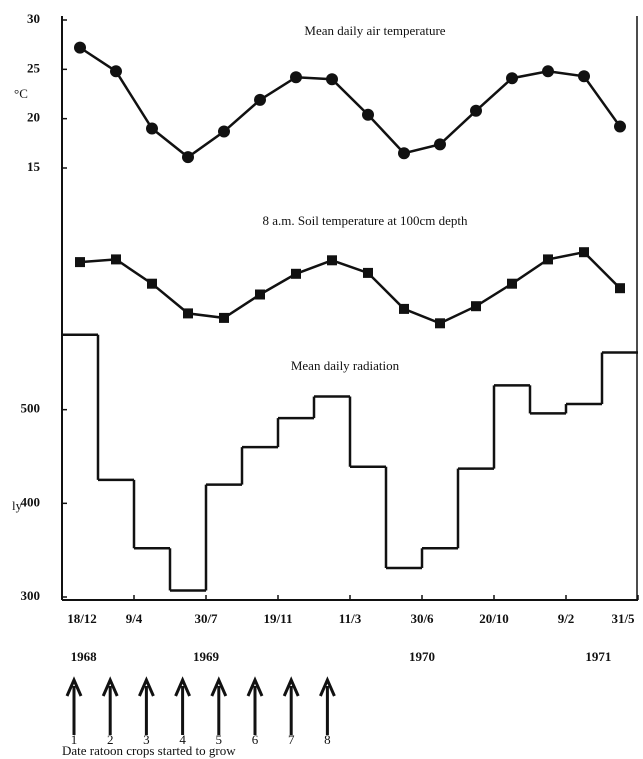  Describe the element at coordinates (33, 117) in the screenshot. I see `y-tick-label: 20` at that location.